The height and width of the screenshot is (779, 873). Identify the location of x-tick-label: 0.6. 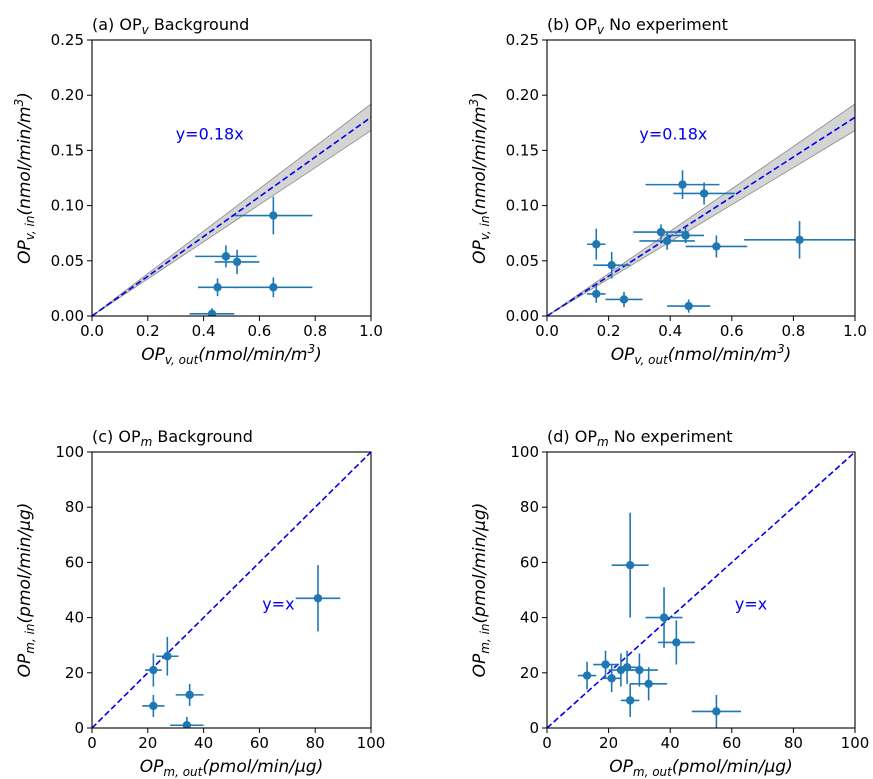
(259, 331).